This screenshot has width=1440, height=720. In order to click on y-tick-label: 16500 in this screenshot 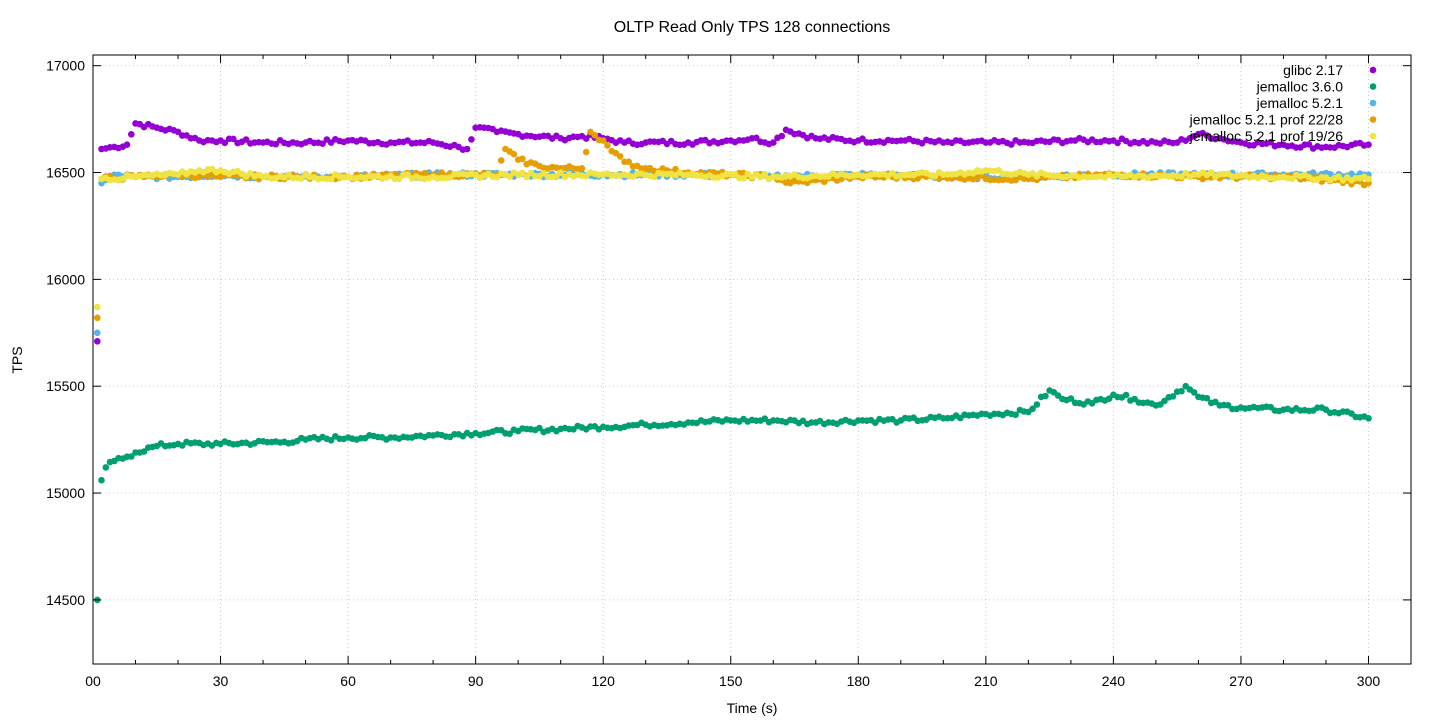, I will do `click(65, 173)`.